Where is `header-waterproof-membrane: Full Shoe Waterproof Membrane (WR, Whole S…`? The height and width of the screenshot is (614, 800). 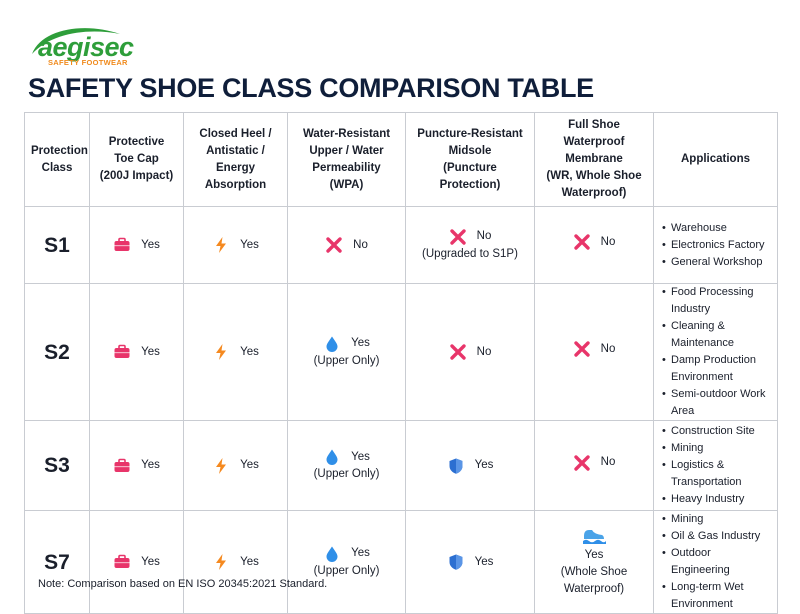 header-waterproof-membrane: Full Shoe Waterproof Membrane (WR, Whole S… is located at coordinates (594, 159).